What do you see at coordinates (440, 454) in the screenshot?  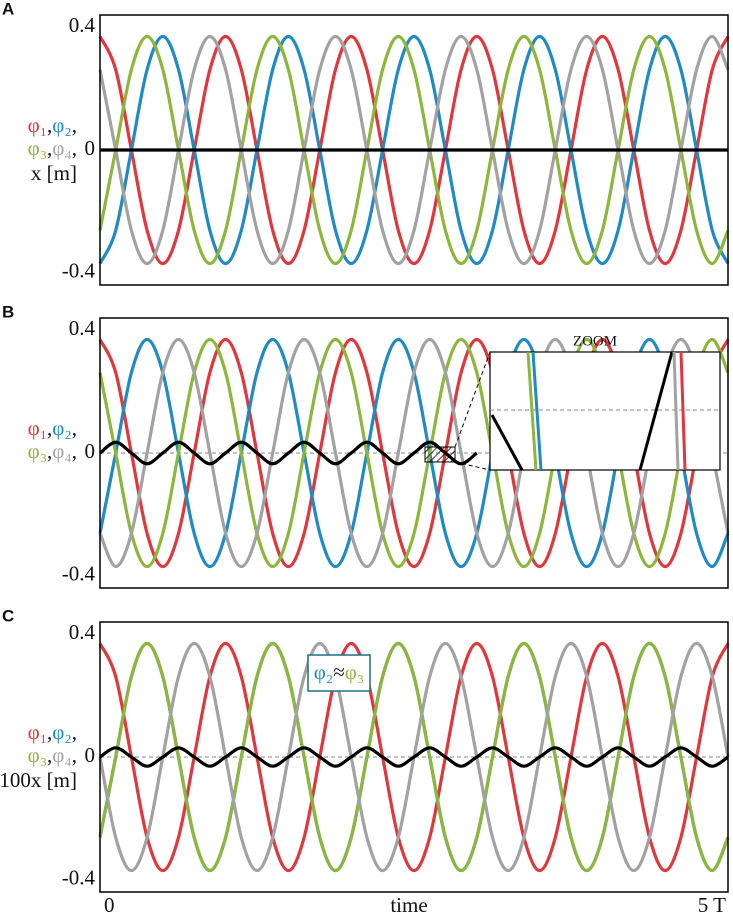 I see `zoom-region` at bounding box center [440, 454].